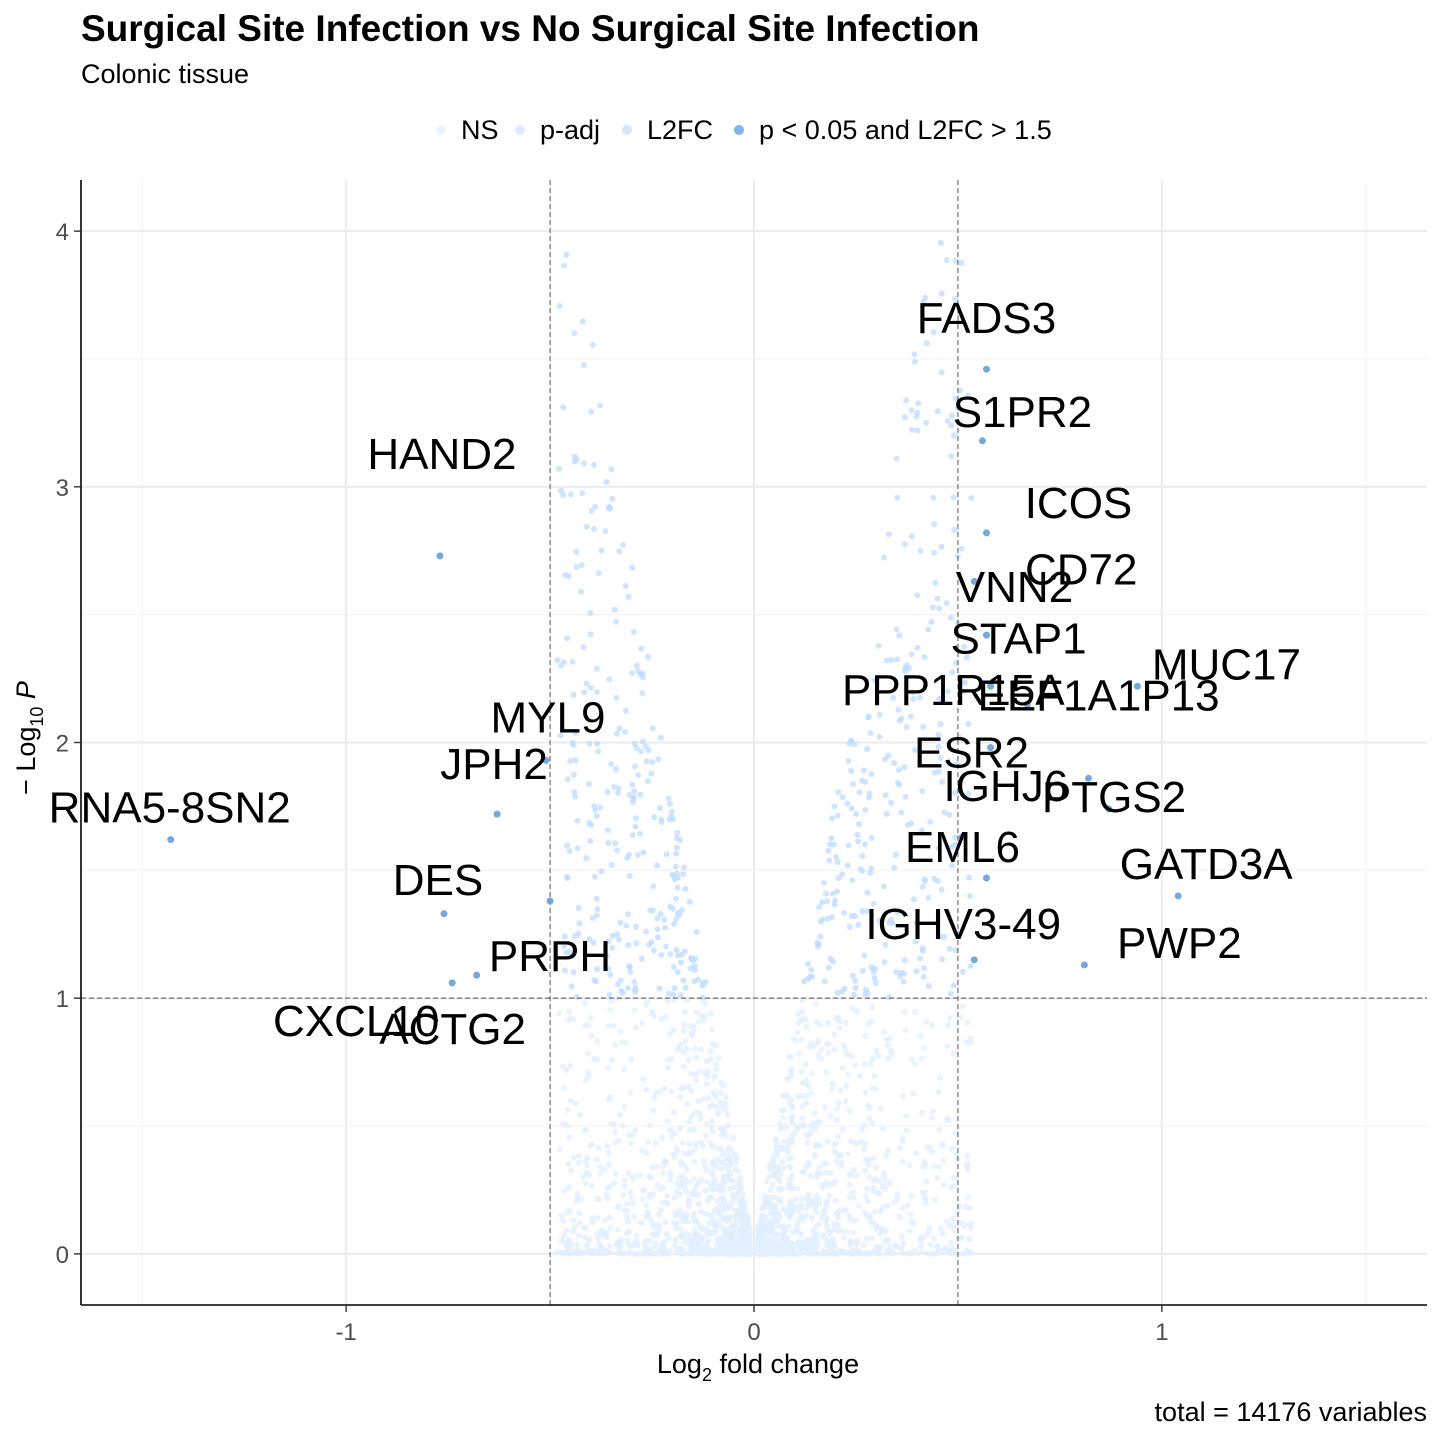 This screenshot has width=1440, height=1440. Describe the element at coordinates (963, 924) in the screenshot. I see `gene-label: IGHV3-49` at that location.